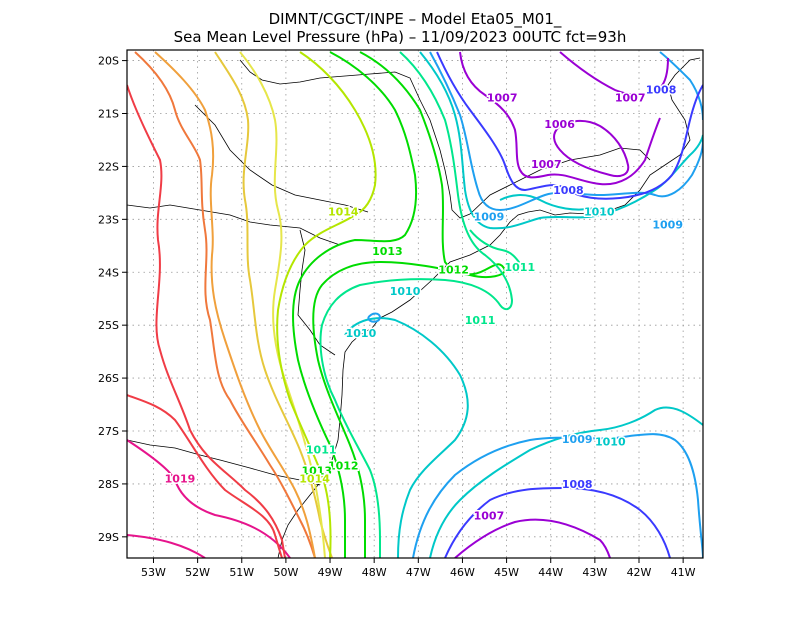 Image resolution: width=800 pixels, height=618 pixels. Describe the element at coordinates (108, 114) in the screenshot. I see `y-tick-label: 21S` at that location.